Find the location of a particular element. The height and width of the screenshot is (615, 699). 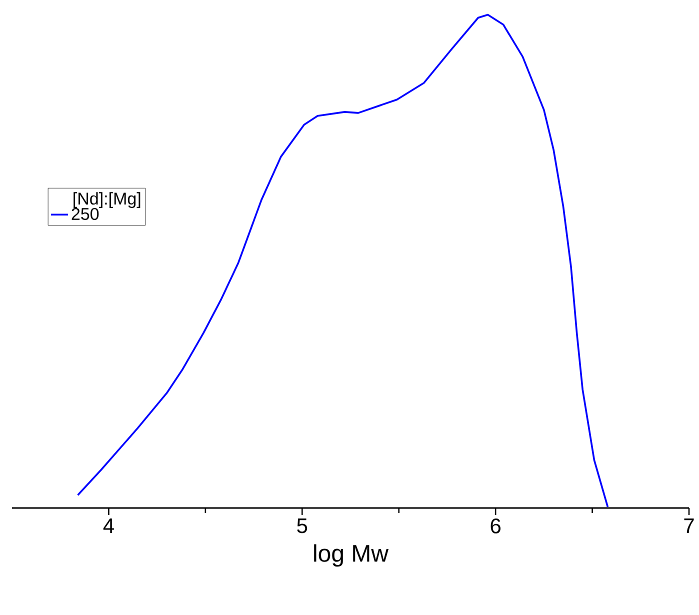

legend-label: 250 is located at coordinates (85, 214).